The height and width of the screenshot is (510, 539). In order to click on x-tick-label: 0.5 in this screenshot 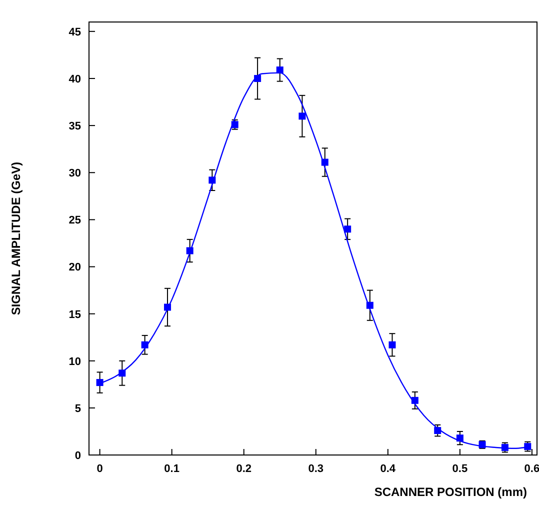, I will do `click(460, 469)`.